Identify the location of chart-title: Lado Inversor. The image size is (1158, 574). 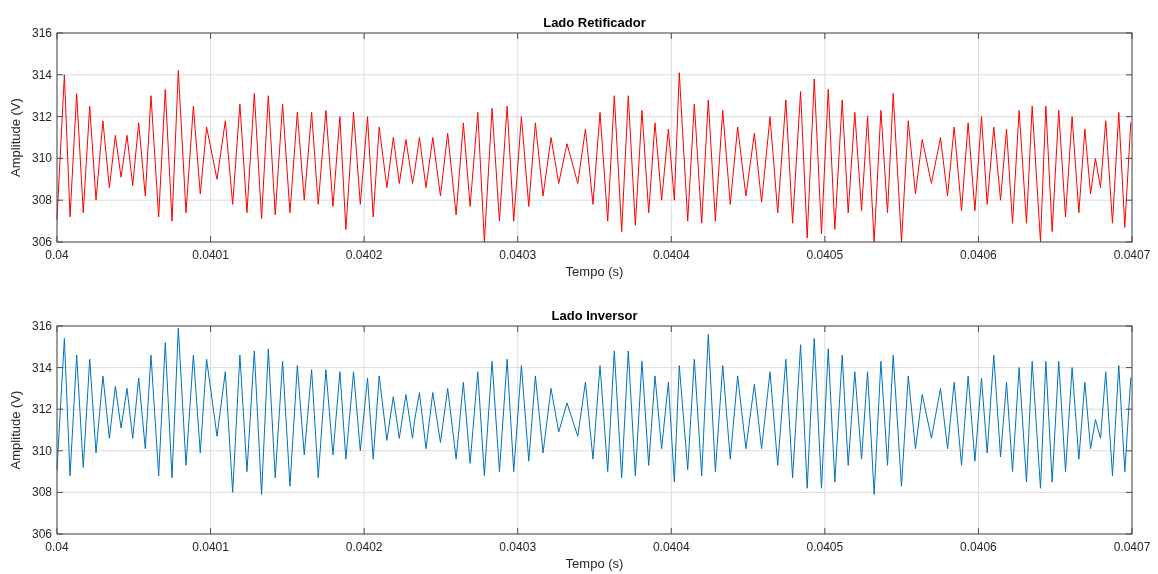
(594, 315).